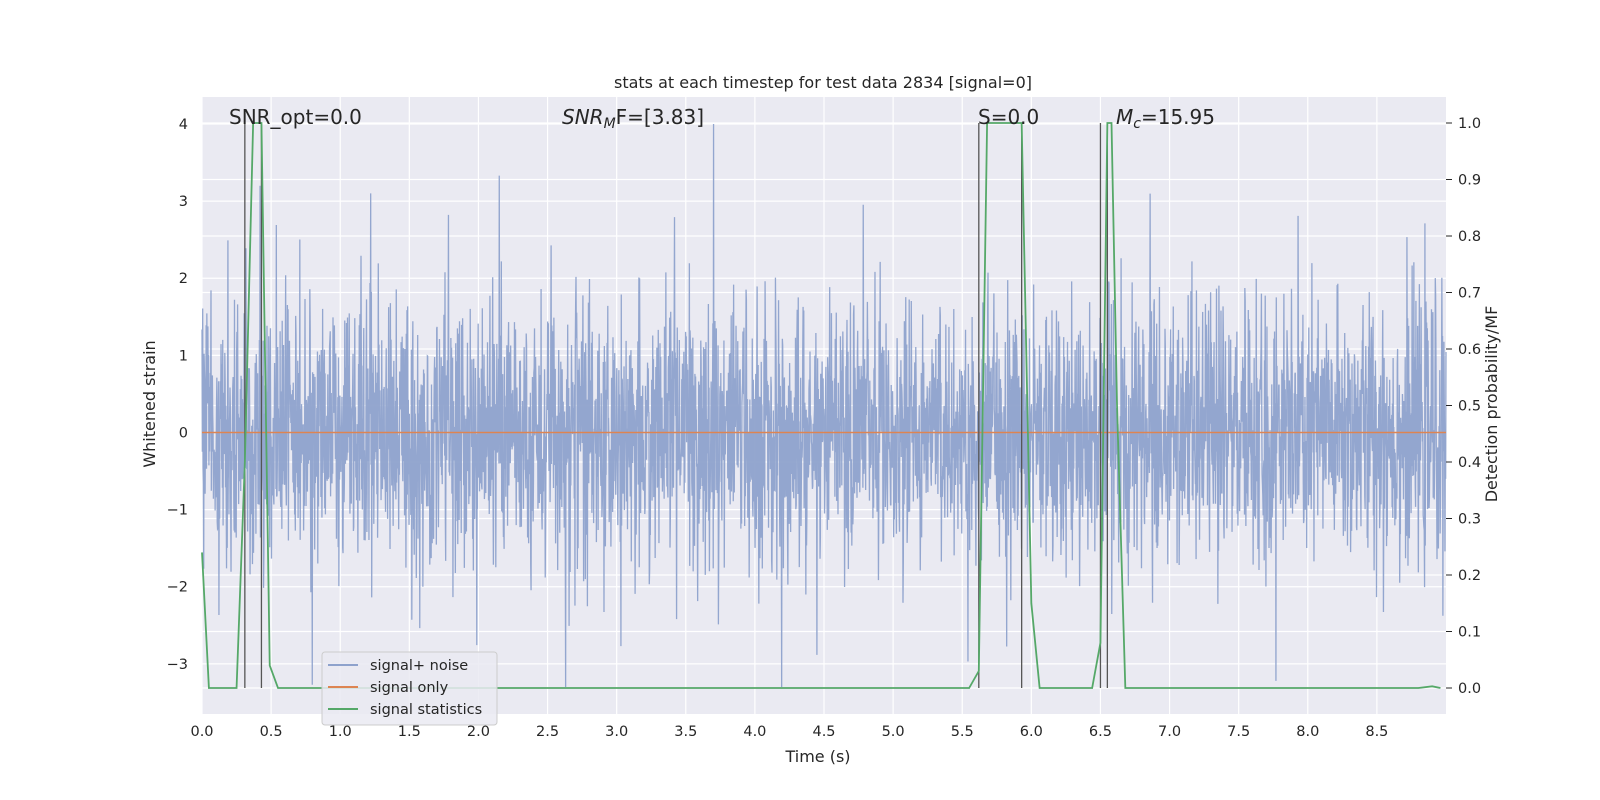 This screenshot has height=800, width=1600. What do you see at coordinates (1137, 124) in the screenshot?
I see `annotation-mc-sub: c` at bounding box center [1137, 124].